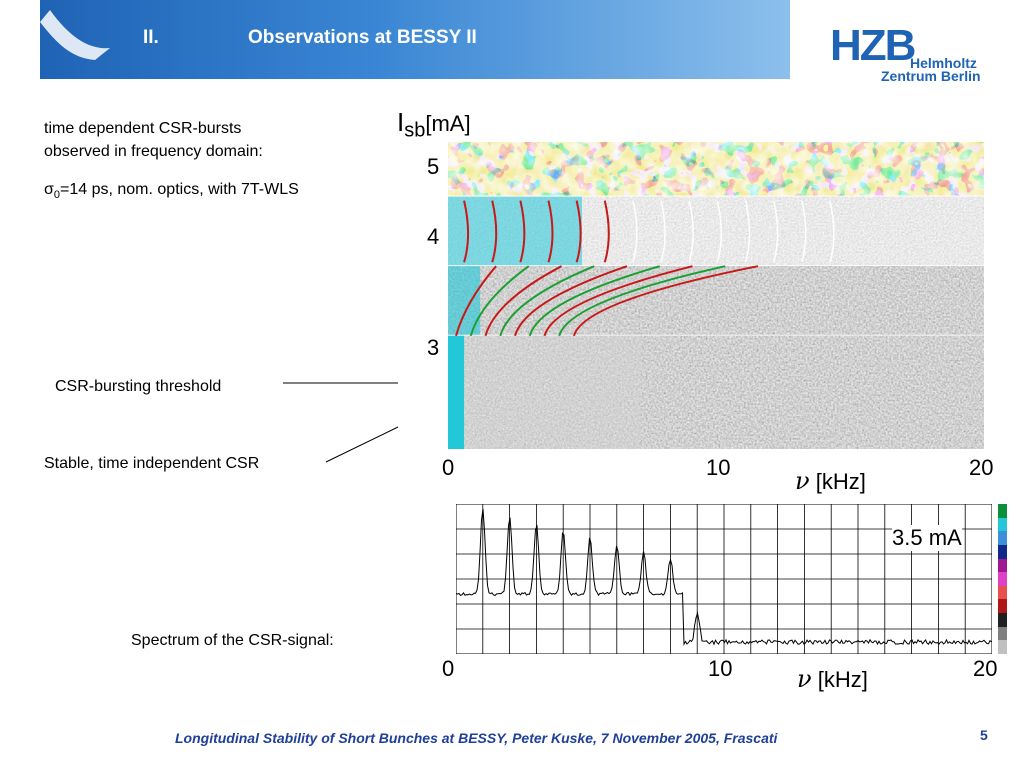 The width and height of the screenshot is (1024, 768). What do you see at coordinates (515, 231) in the screenshot?
I see `heatmap-band-periodic-color` at bounding box center [515, 231].